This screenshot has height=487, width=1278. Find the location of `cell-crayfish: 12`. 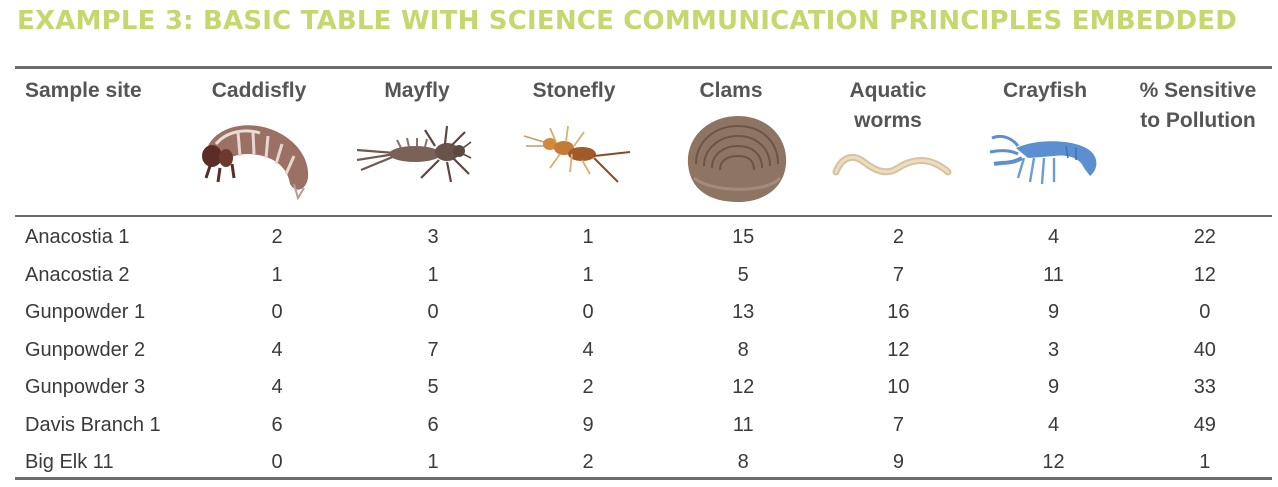

cell-crayfish: 12 is located at coordinates (1053, 462).